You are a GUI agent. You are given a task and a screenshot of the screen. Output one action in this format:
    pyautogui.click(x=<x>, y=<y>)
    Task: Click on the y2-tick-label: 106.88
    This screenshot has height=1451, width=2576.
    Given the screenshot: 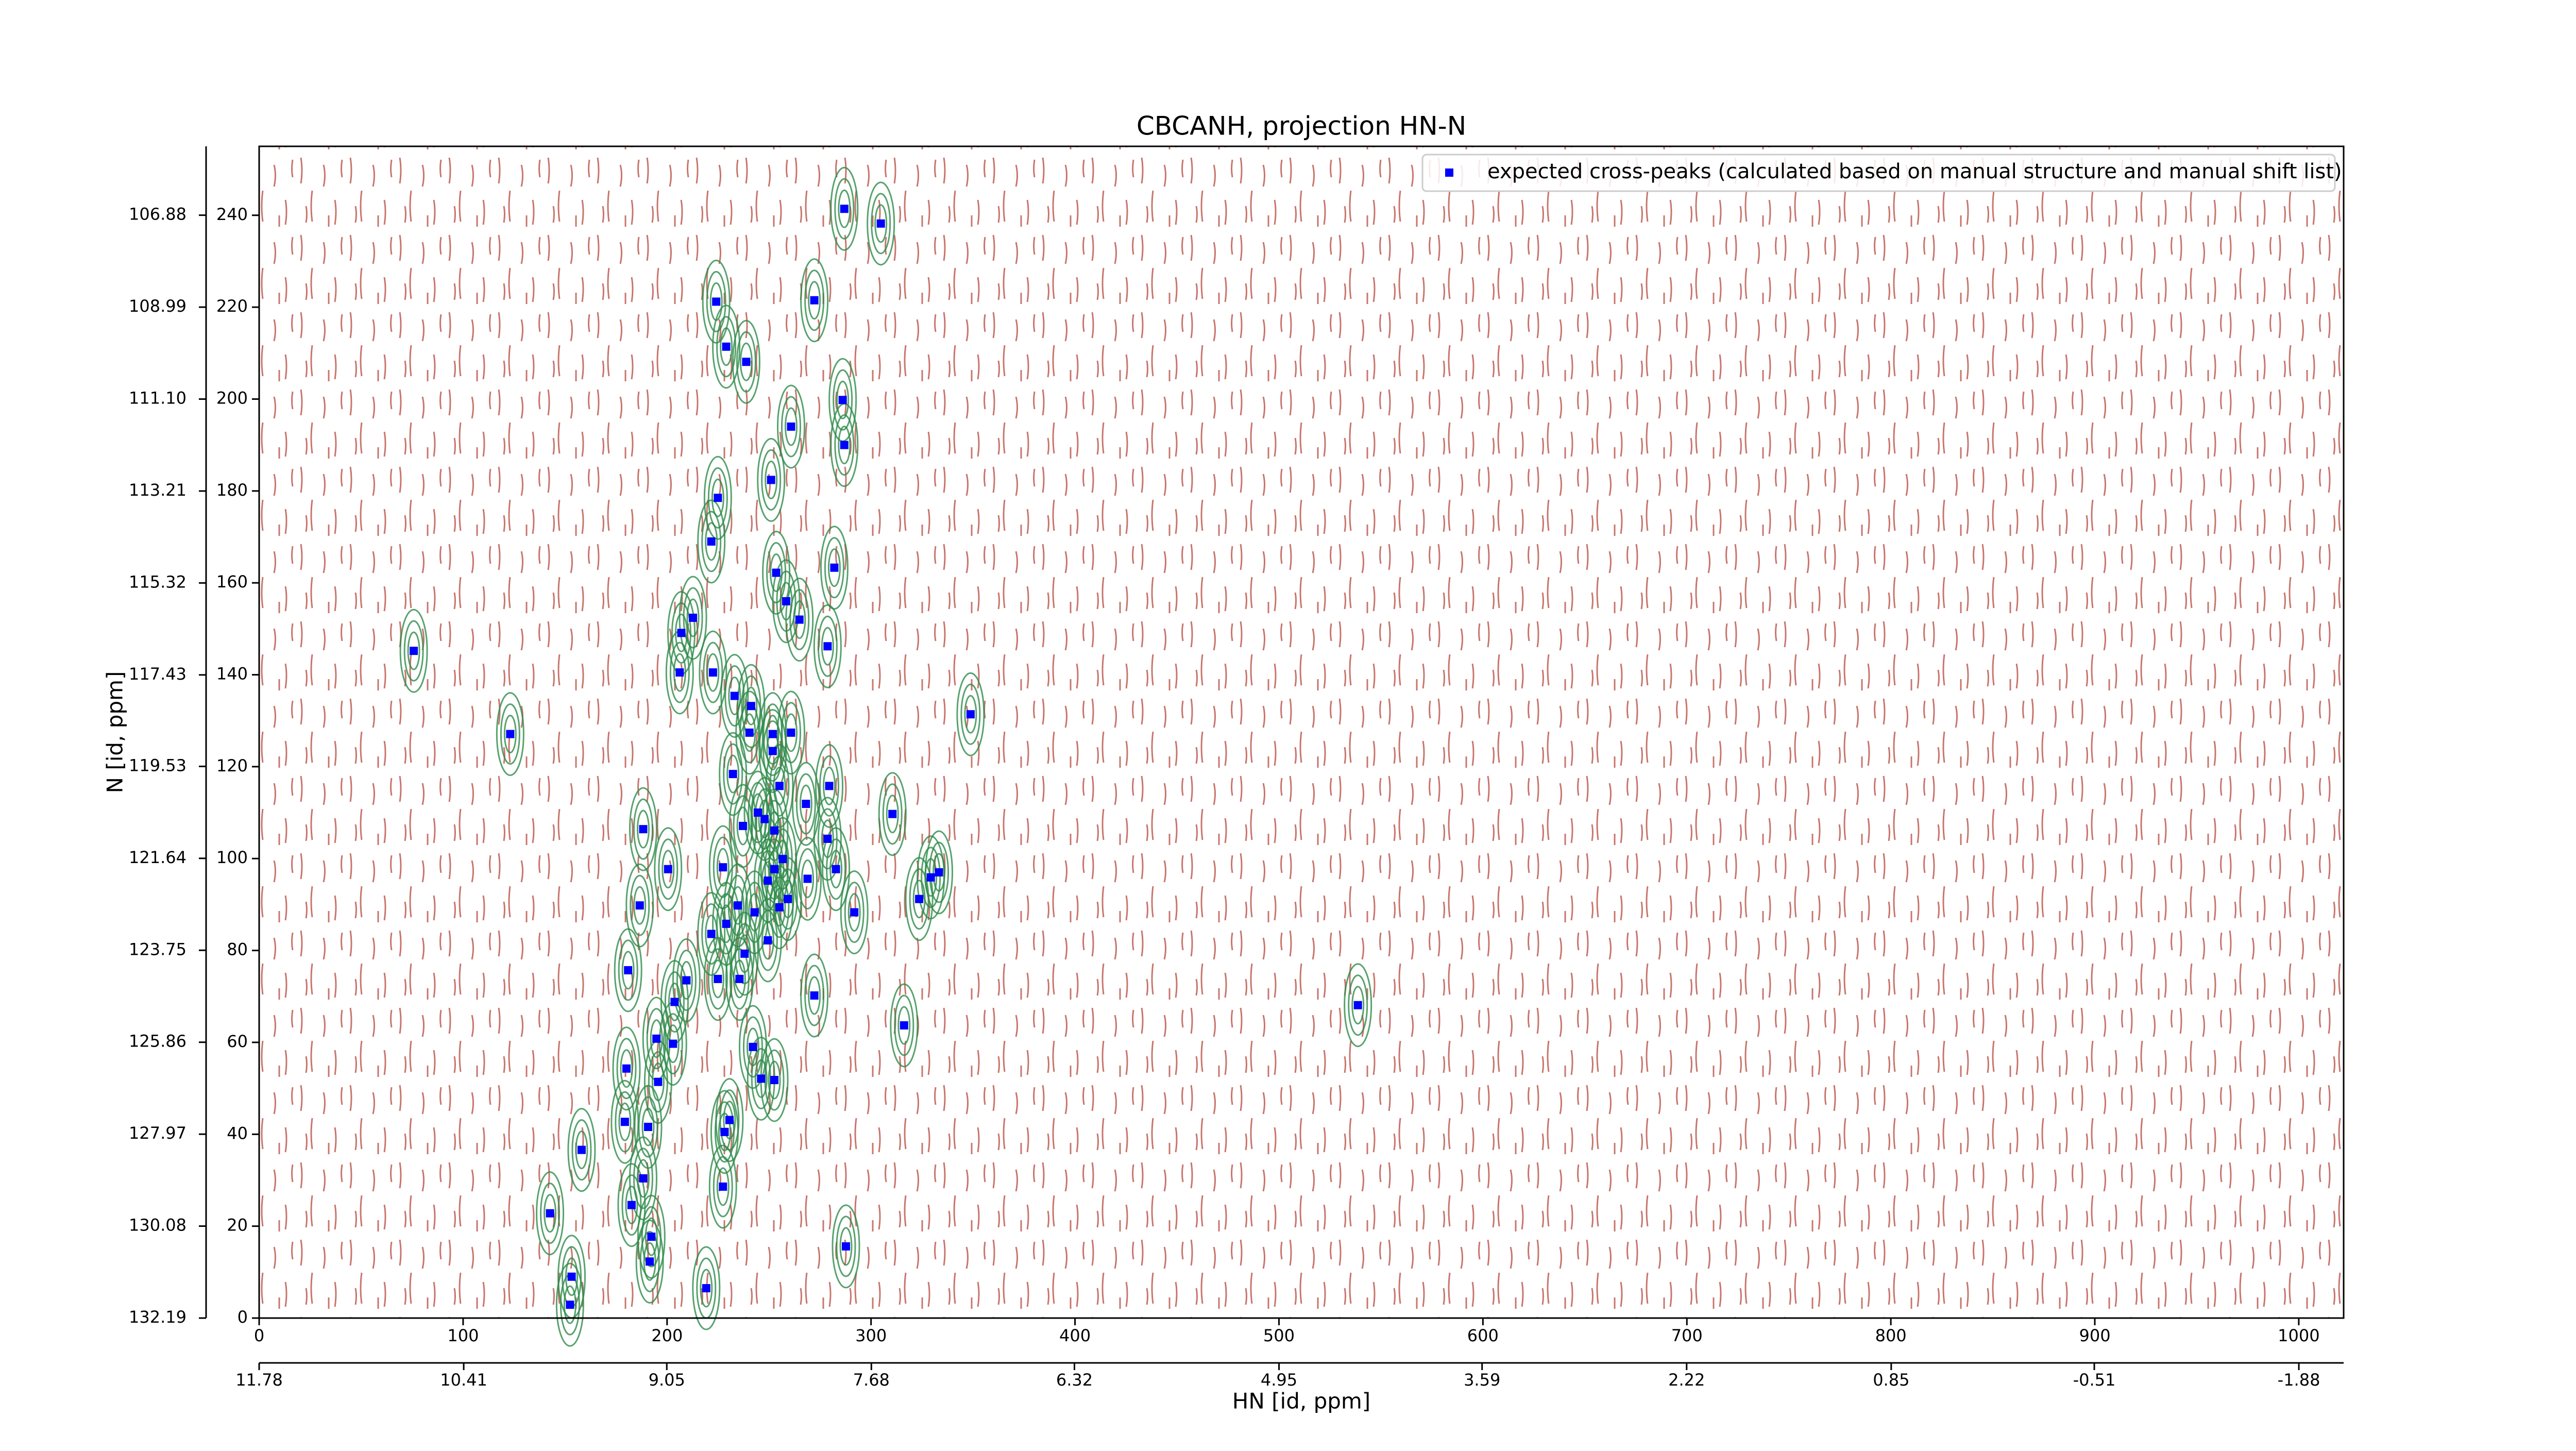 What is the action you would take?
    pyautogui.click(x=158, y=214)
    